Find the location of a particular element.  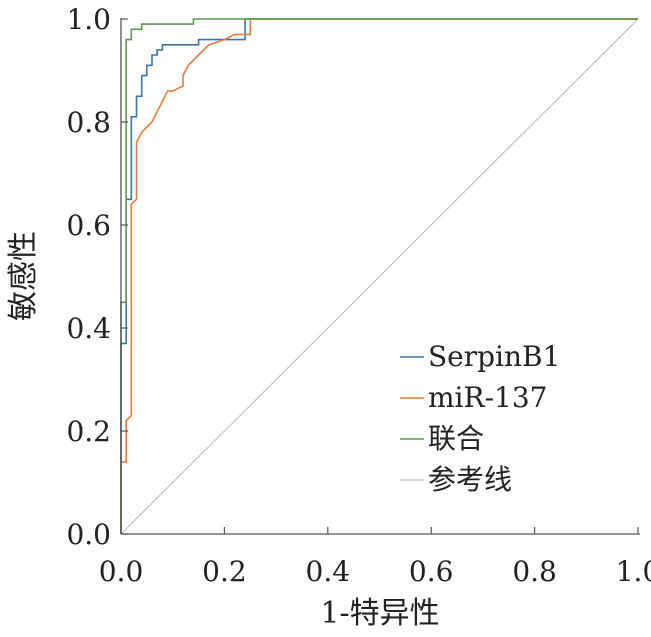

y-tick-label: 0.0 is located at coordinates (88, 534).